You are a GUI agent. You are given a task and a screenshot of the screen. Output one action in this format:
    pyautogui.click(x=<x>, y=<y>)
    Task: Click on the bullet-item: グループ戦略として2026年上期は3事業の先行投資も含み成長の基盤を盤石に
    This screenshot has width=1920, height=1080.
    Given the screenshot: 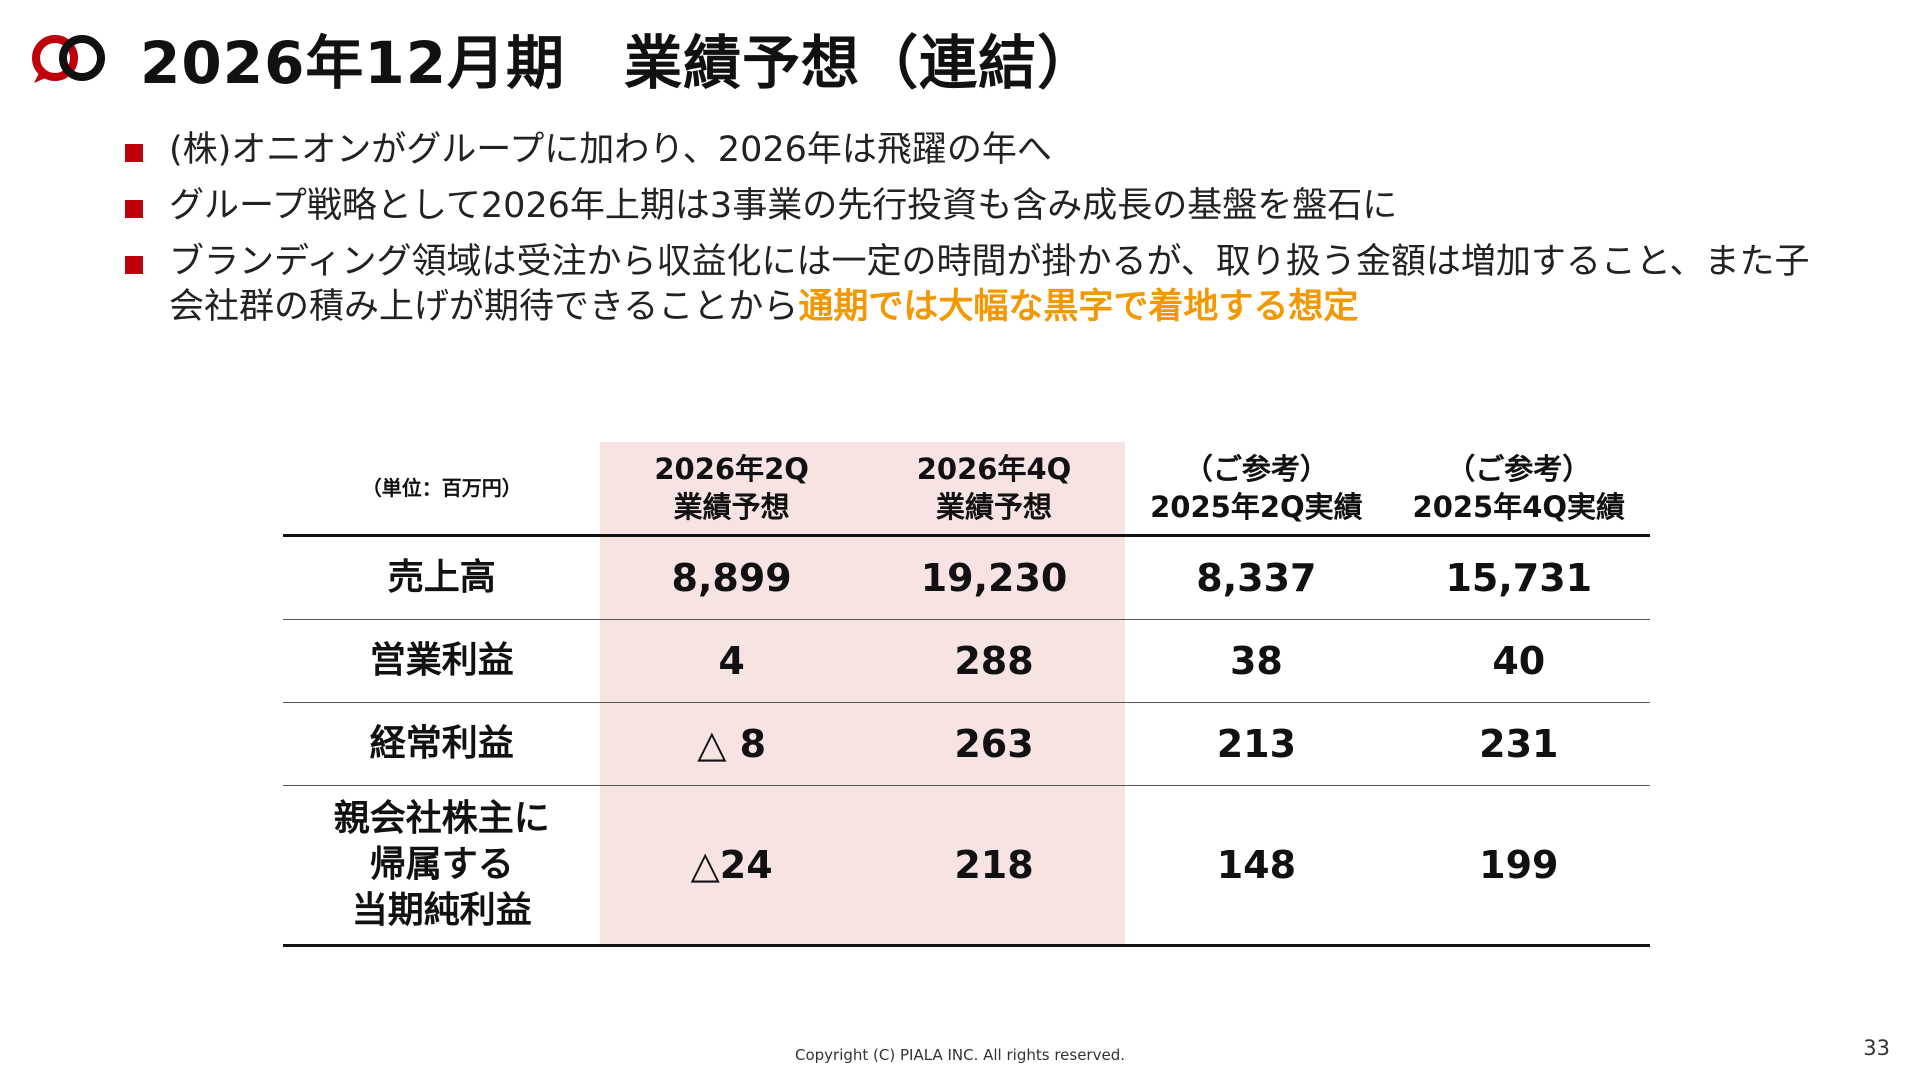 What is the action you would take?
    pyautogui.click(x=975, y=206)
    